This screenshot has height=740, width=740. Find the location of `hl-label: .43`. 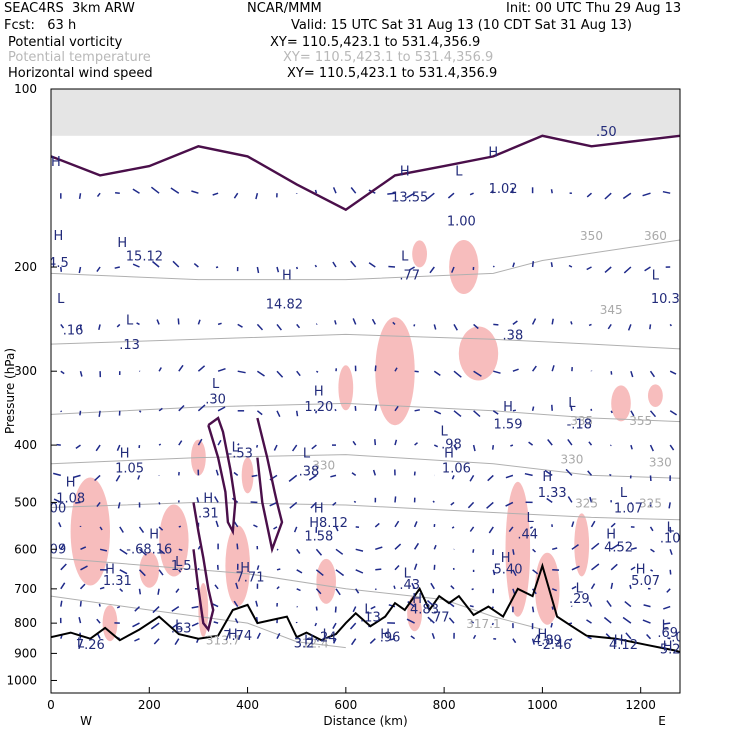

hl-label: .43 is located at coordinates (409, 585).